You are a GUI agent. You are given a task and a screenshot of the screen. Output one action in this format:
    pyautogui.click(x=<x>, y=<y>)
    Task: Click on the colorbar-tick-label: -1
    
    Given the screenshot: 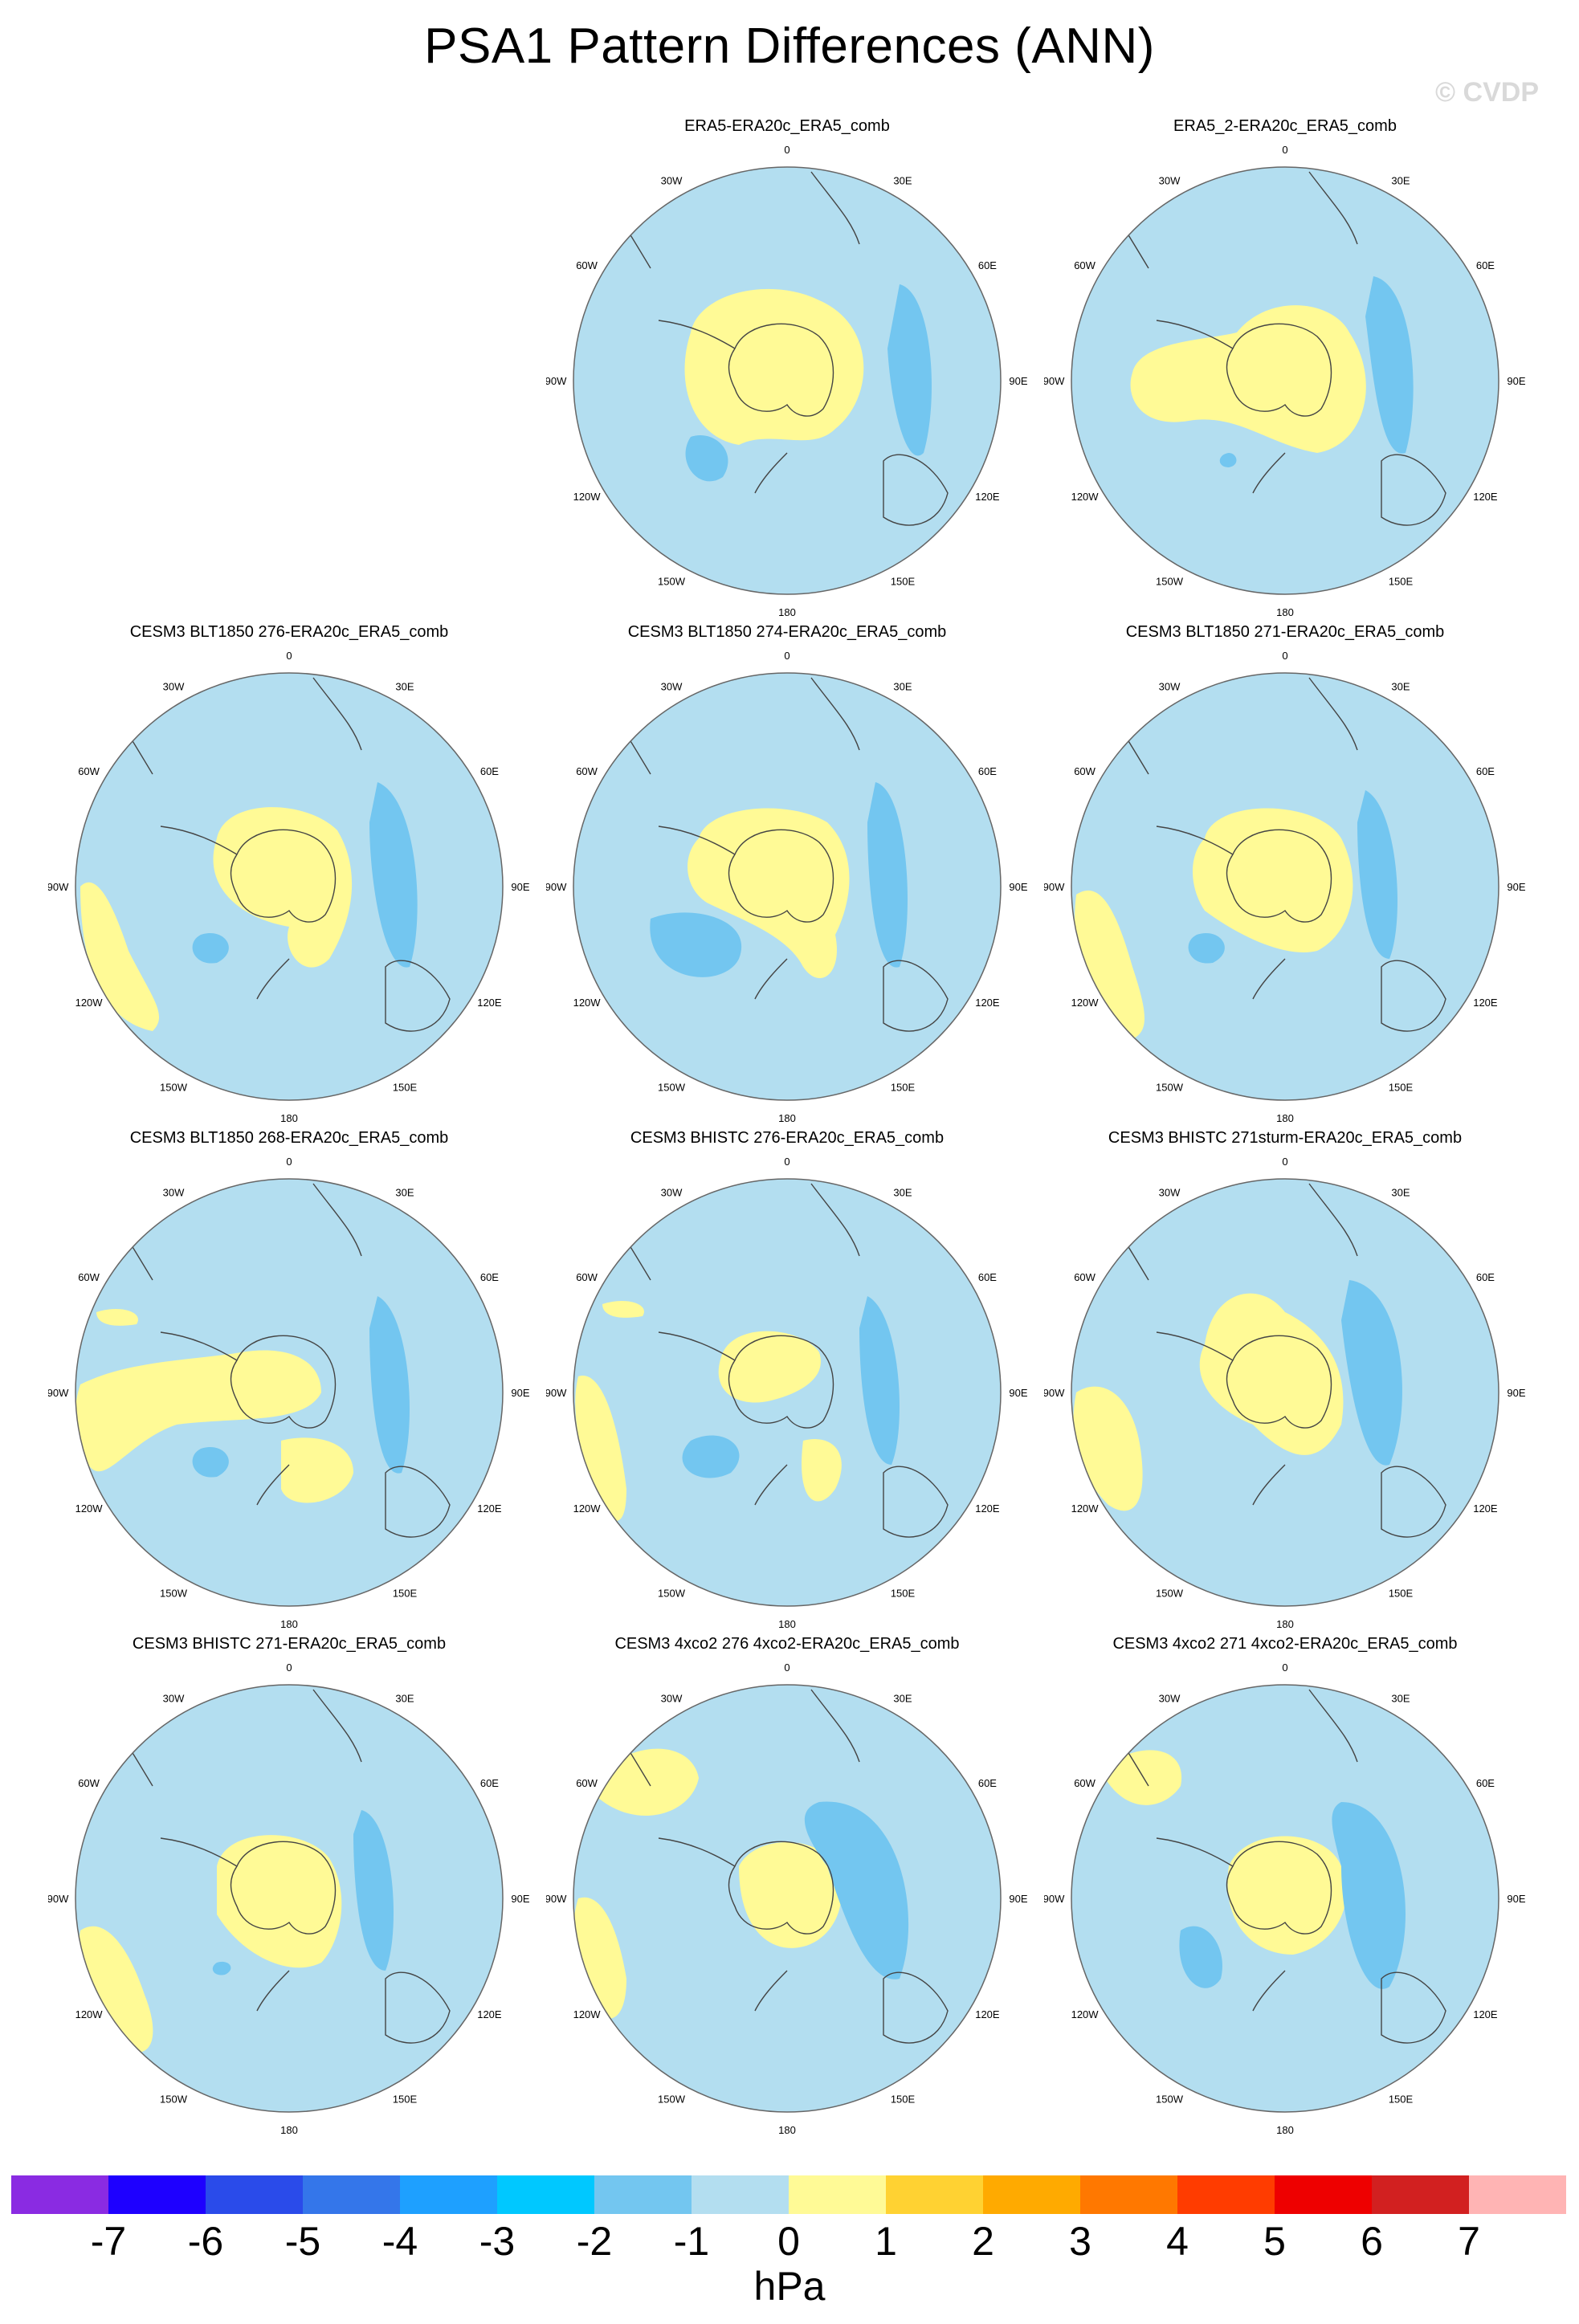 What is the action you would take?
    pyautogui.click(x=691, y=2242)
    